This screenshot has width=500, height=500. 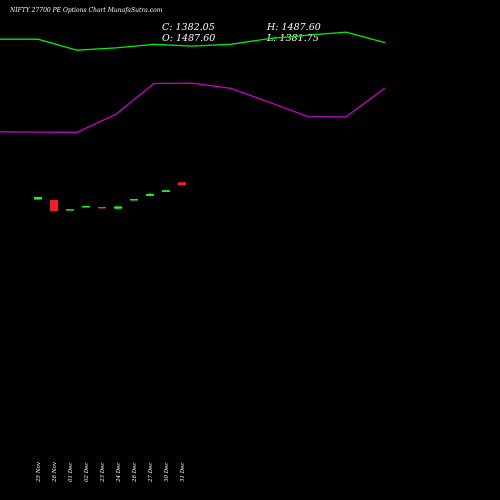 What do you see at coordinates (135, 473) in the screenshot?
I see `x-tick-label: 26 Dec` at bounding box center [135, 473].